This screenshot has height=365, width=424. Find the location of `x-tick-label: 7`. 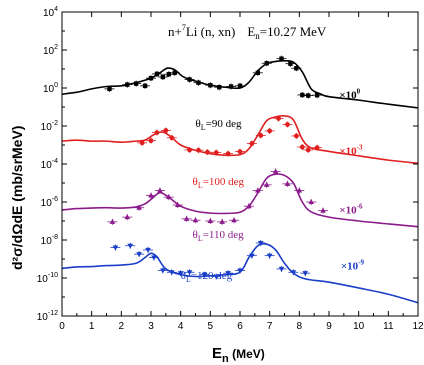

x-tick-label: 7 is located at coordinates (270, 326).